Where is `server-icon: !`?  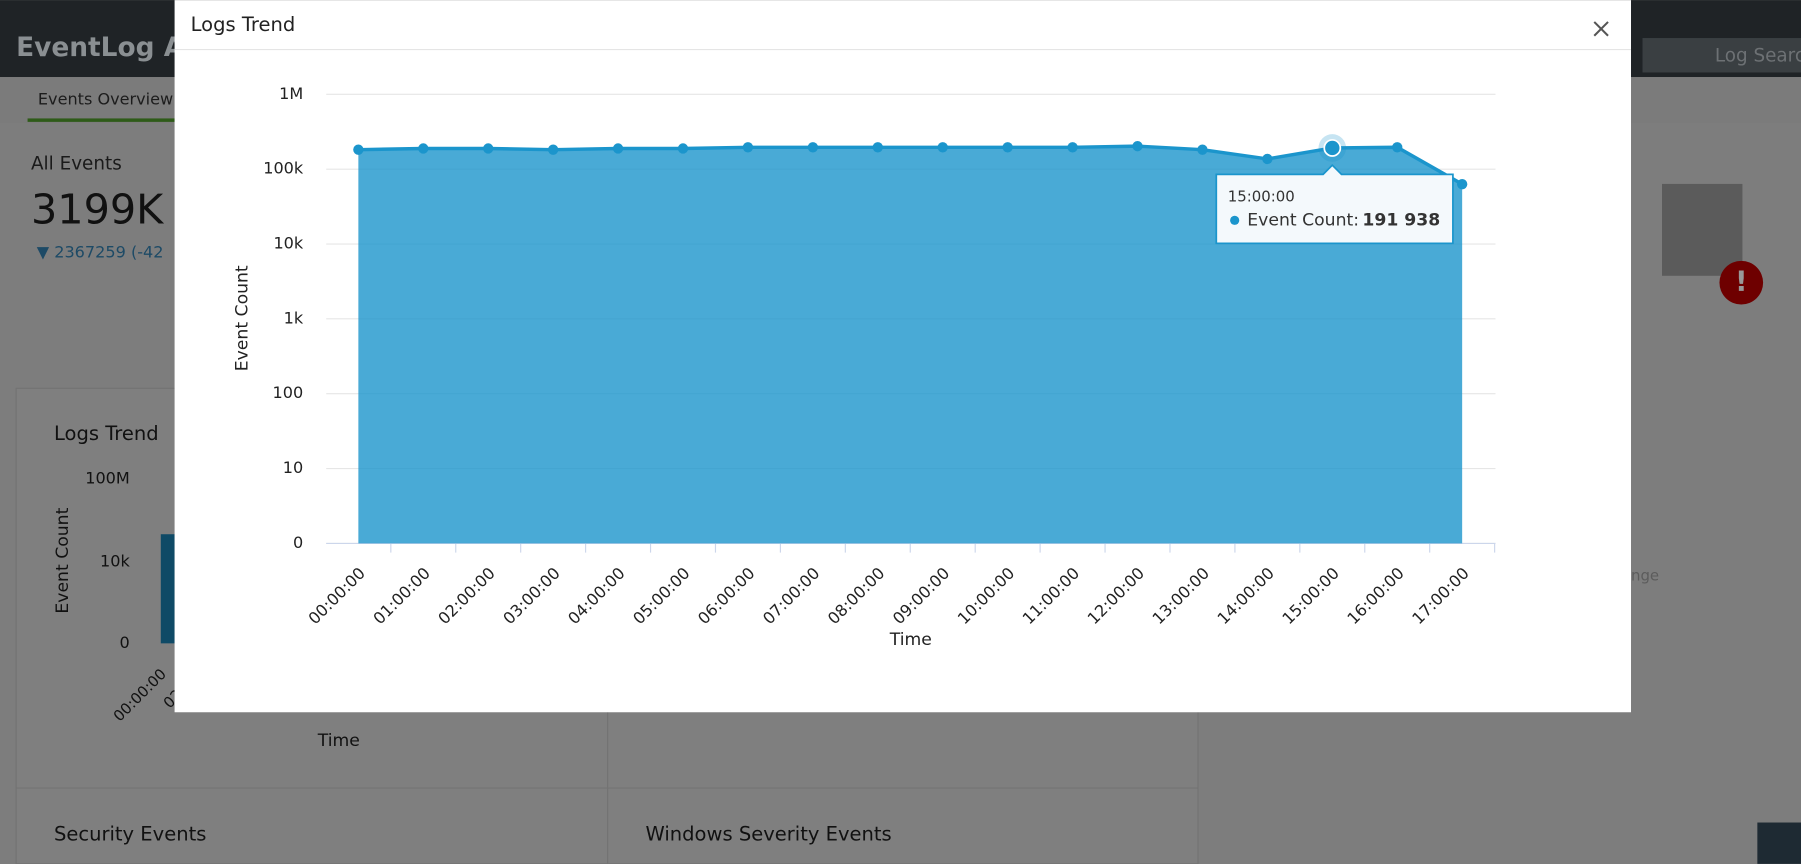 server-icon: ! is located at coordinates (1713, 244).